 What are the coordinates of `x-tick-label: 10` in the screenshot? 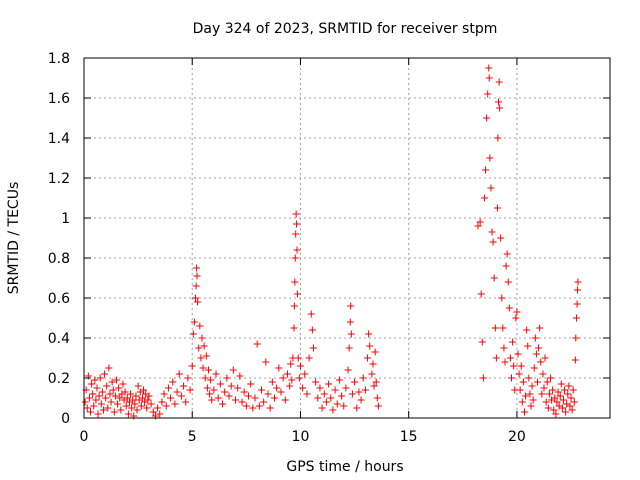 It's located at (301, 437).